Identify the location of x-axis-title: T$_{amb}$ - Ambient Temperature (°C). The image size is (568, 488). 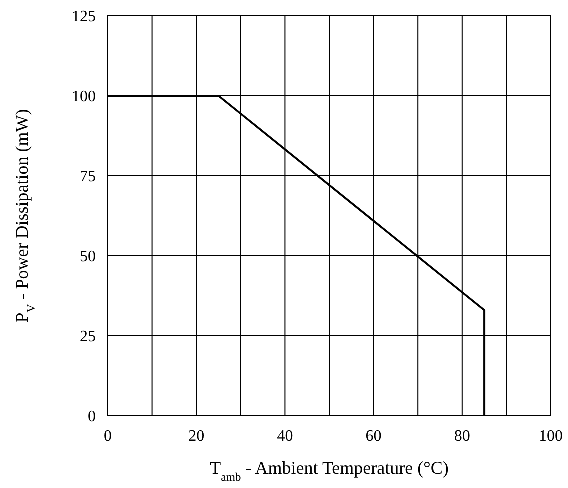
(329, 471).